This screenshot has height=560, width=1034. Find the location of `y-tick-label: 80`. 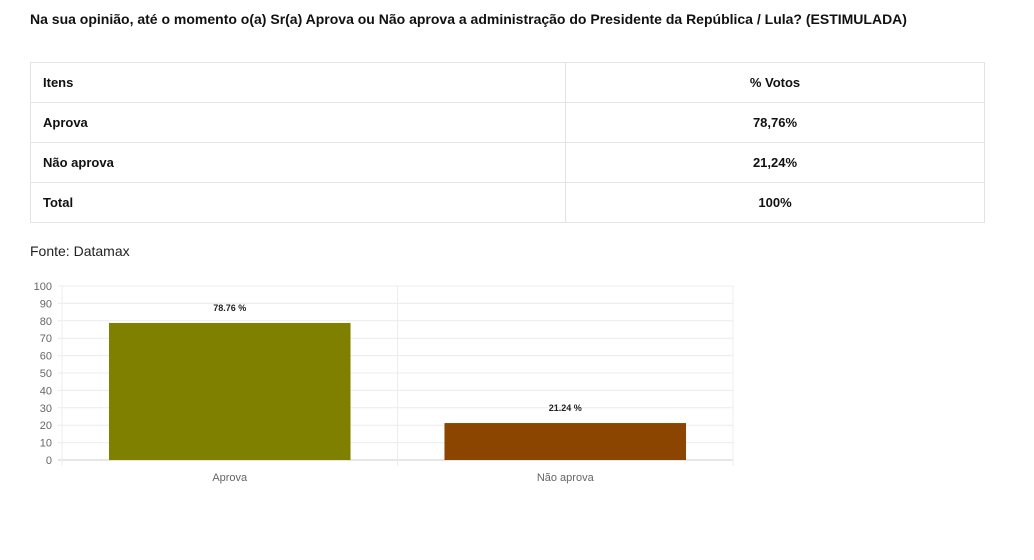

y-tick-label: 80 is located at coordinates (46, 322).